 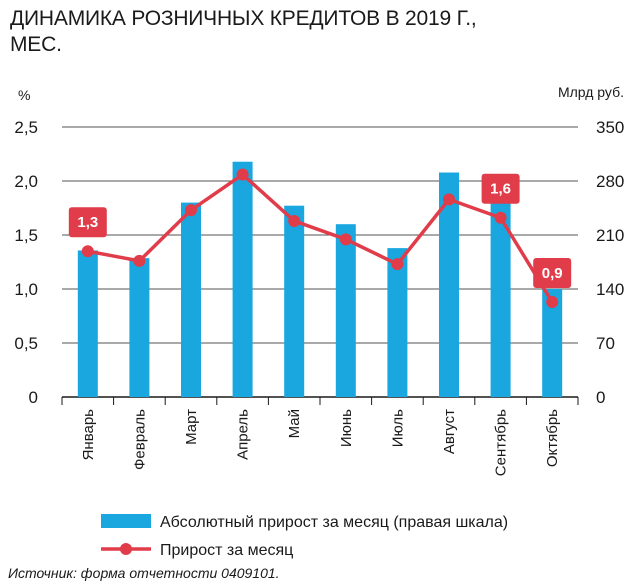 I want to click on legend-bar-swatch, so click(x=126, y=521).